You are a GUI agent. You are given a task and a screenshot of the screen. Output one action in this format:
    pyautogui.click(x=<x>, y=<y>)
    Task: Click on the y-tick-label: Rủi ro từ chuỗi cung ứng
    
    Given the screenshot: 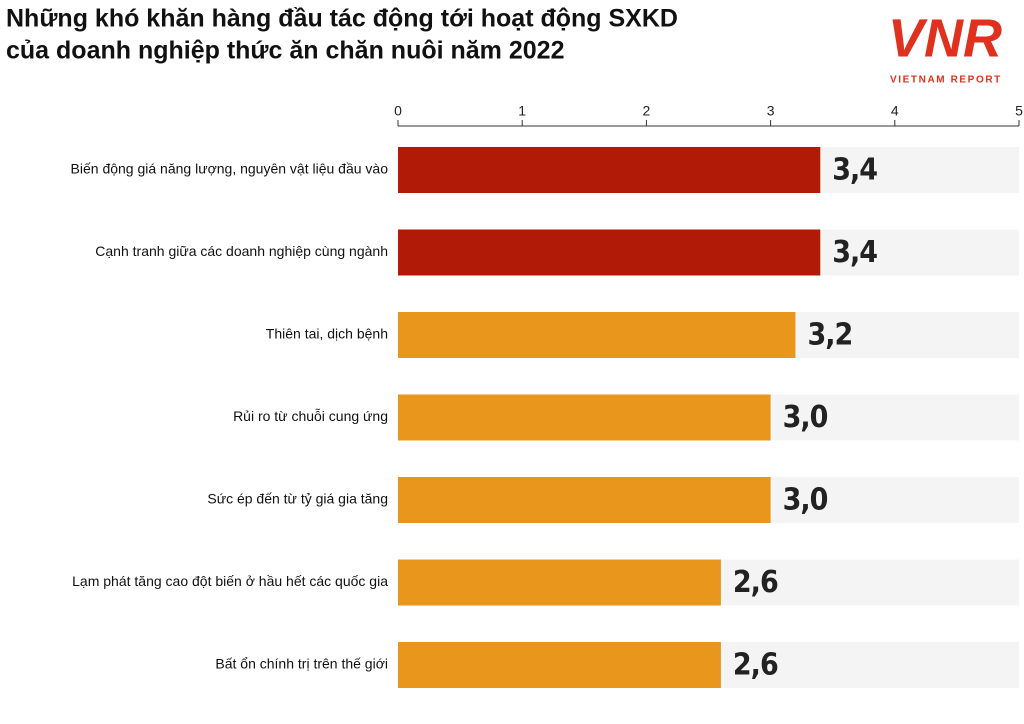 What is the action you would take?
    pyautogui.click(x=310, y=416)
    